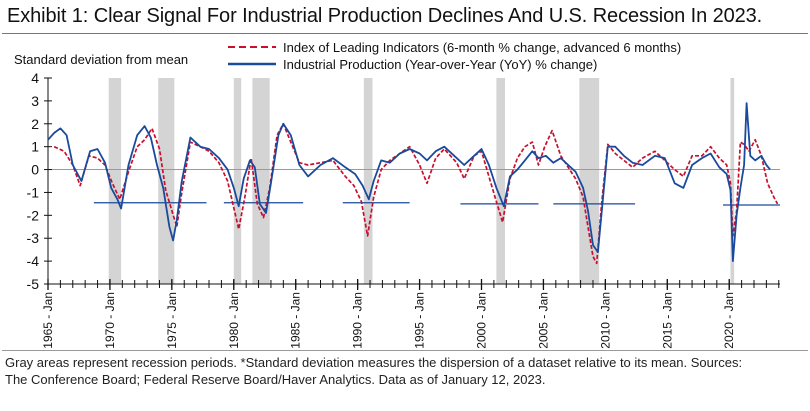 The width and height of the screenshot is (810, 411). Describe the element at coordinates (33, 238) in the screenshot. I see `y-tick-label: -3` at that location.